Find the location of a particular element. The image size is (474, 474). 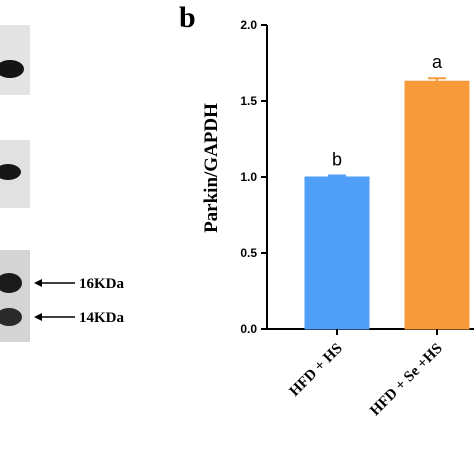

significance-label: b is located at coordinates (337, 159).